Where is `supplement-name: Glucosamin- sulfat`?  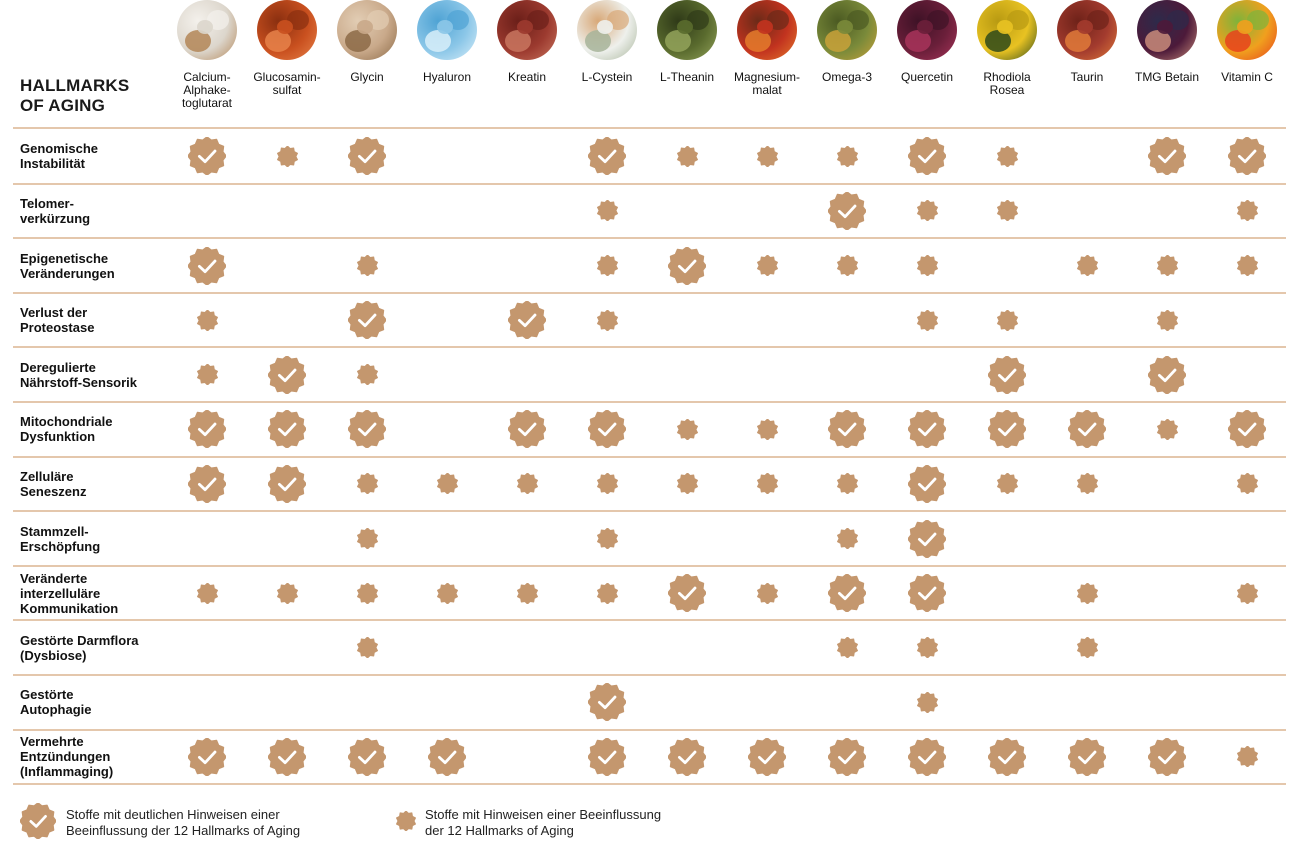 supplement-name: Glucosamin- sulfat is located at coordinates (287, 83).